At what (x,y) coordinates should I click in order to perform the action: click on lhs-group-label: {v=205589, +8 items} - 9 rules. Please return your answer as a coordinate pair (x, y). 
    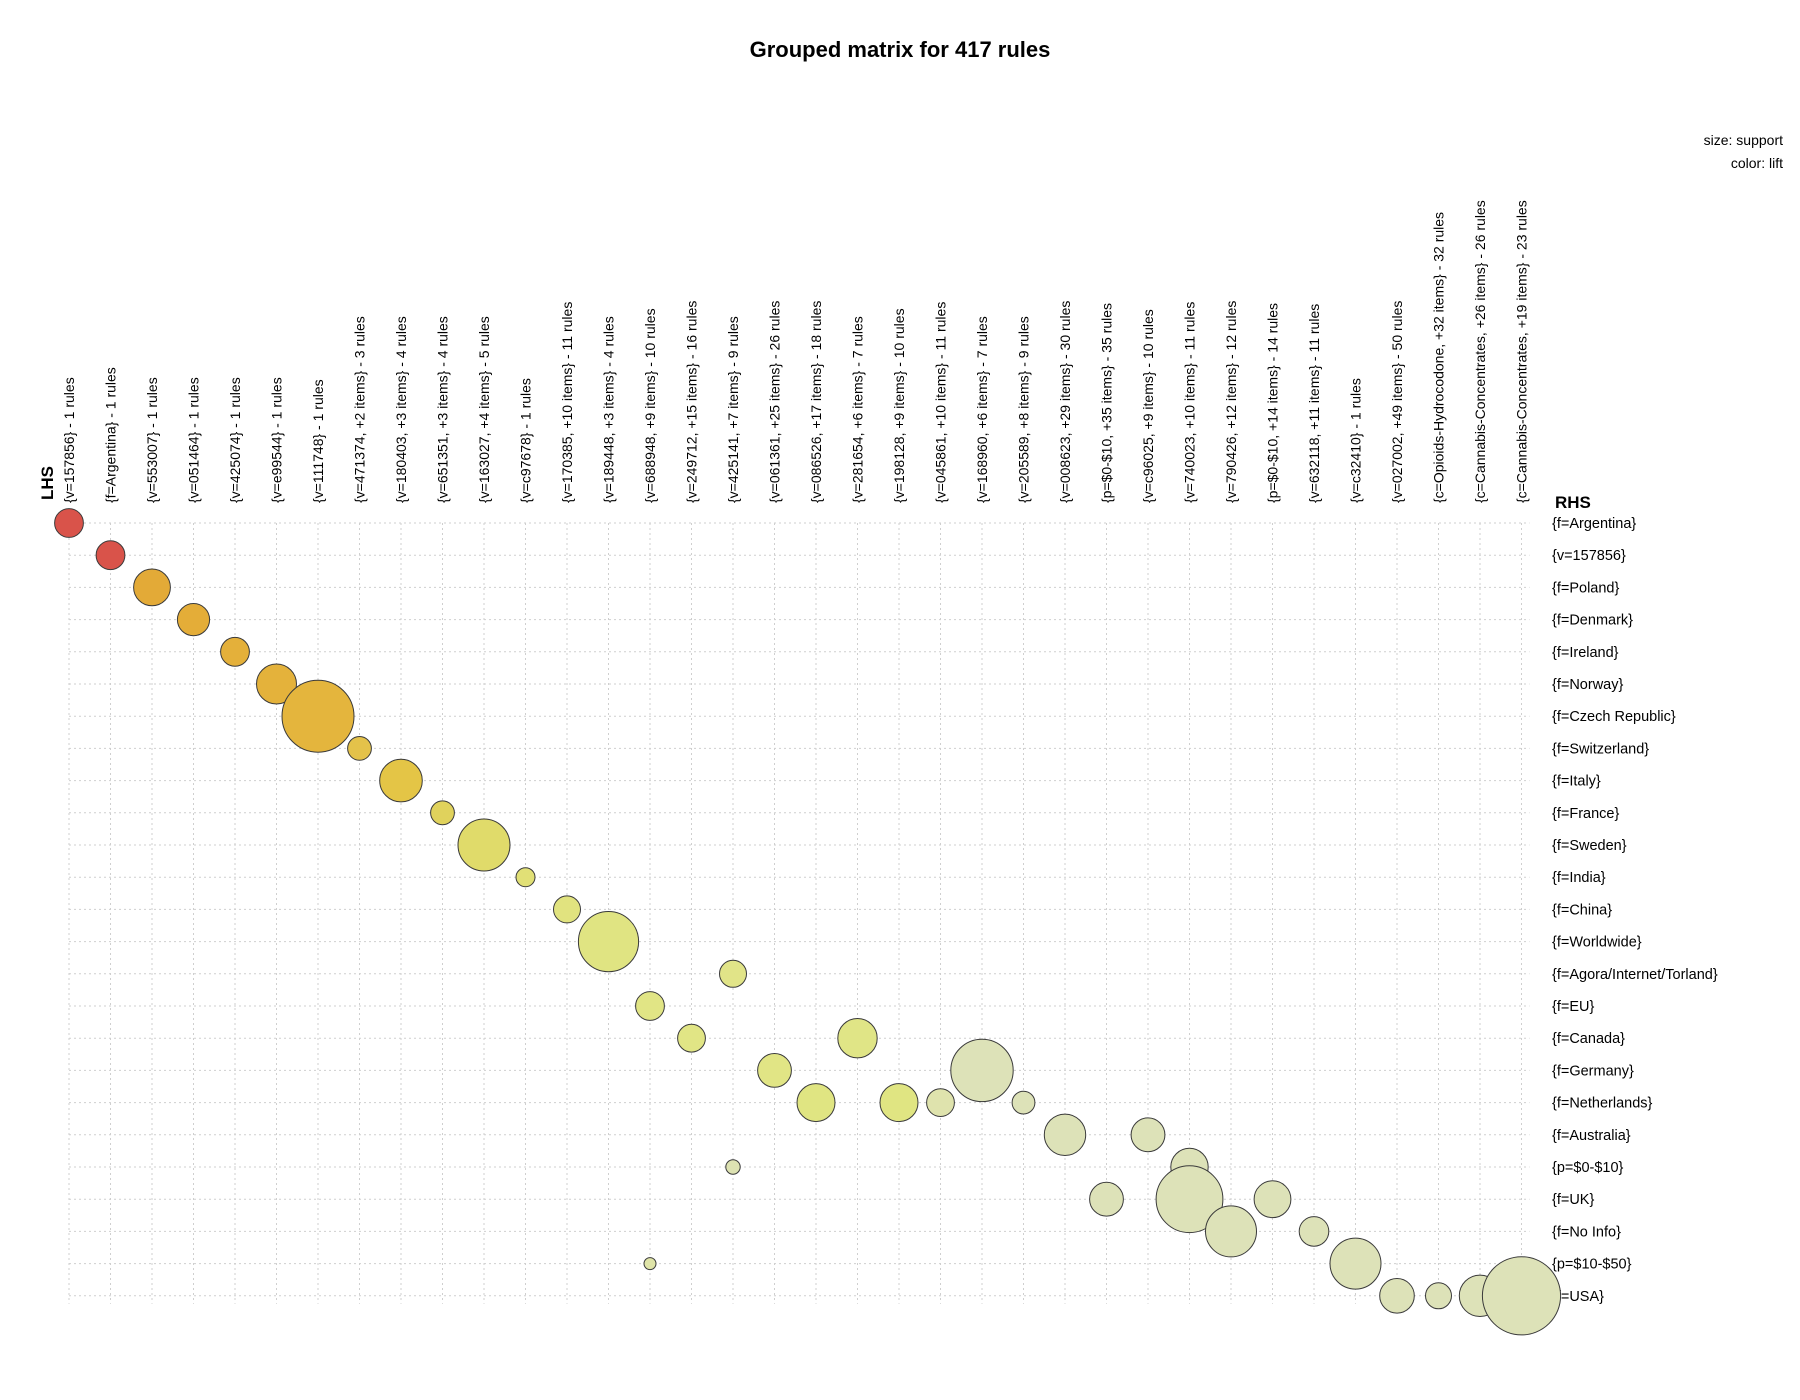
    Looking at the image, I should click on (1024, 409).